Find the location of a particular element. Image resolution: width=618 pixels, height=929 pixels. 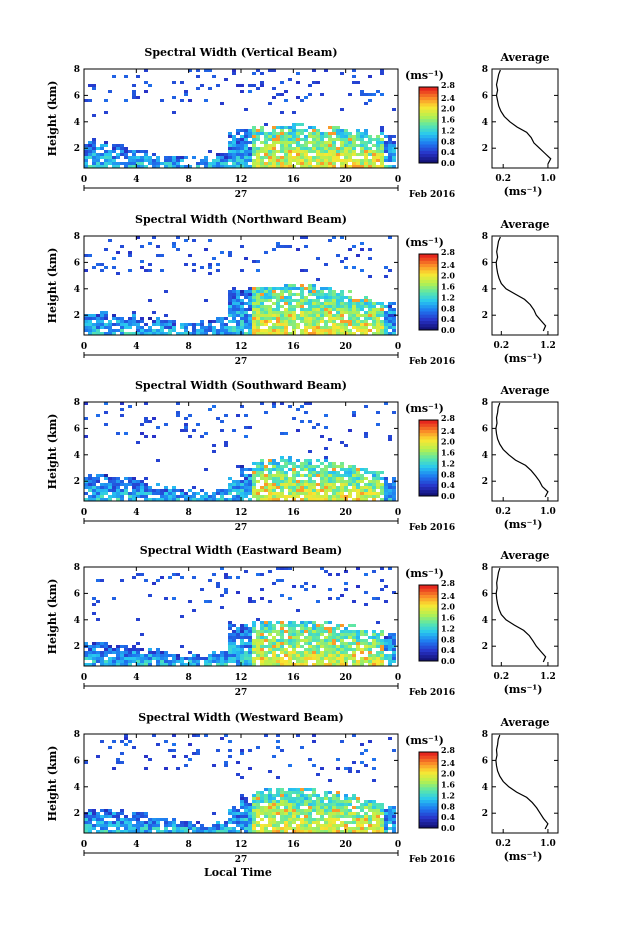

colorbar-tick-label: 2.0 is located at coordinates (448, 607).